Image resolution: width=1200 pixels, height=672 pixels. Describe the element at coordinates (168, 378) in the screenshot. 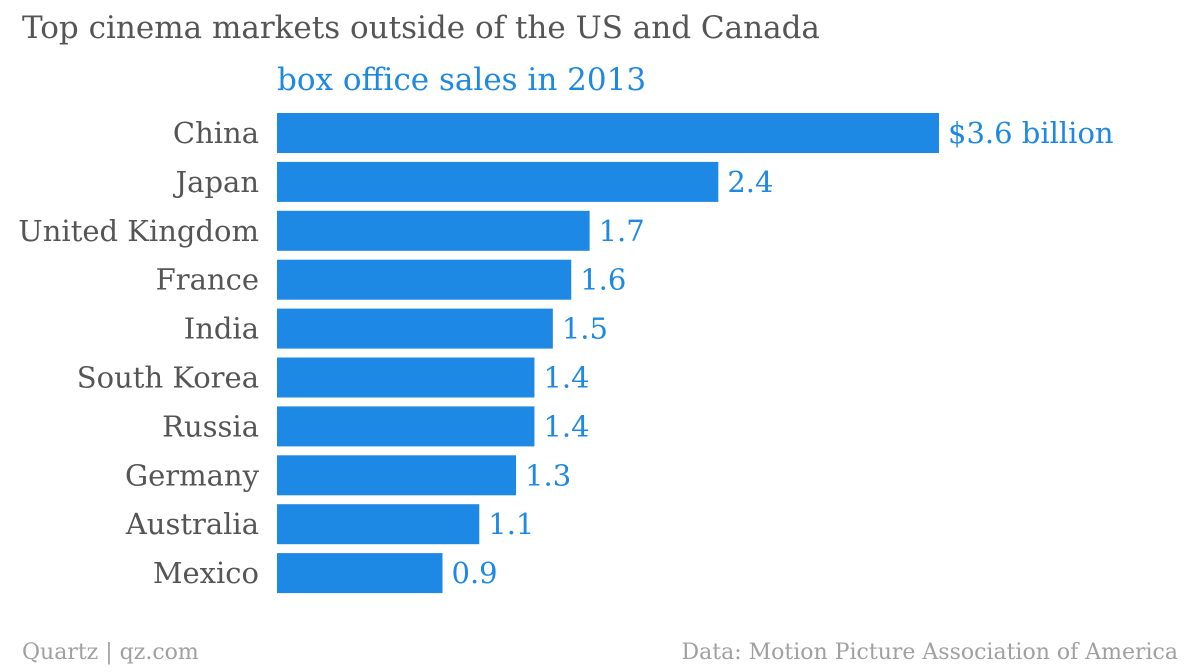

I see `category-label: South Korea` at that location.